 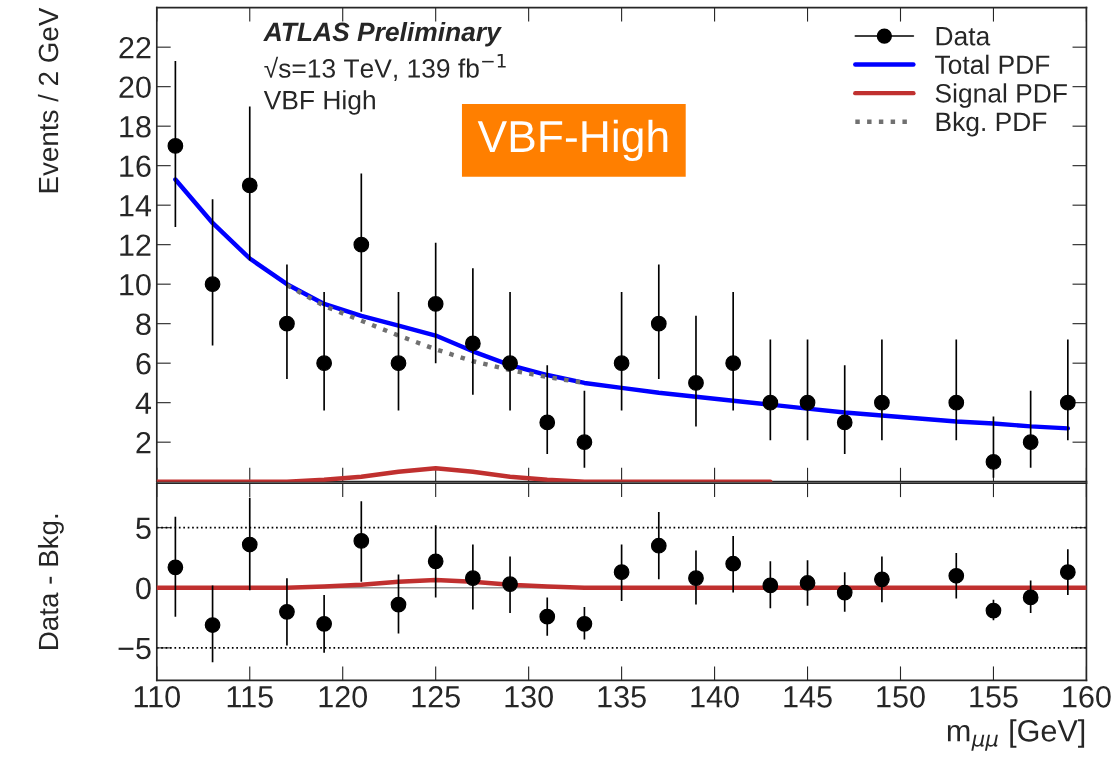 I want to click on annotation: √s=13 TeV, 139 fb$^{−1}$, so click(x=385, y=67).